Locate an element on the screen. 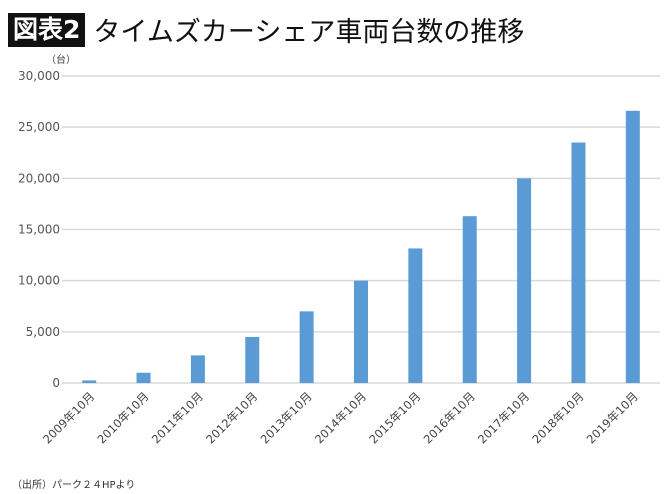  y-tick-label: 15,000 is located at coordinates (39, 230).